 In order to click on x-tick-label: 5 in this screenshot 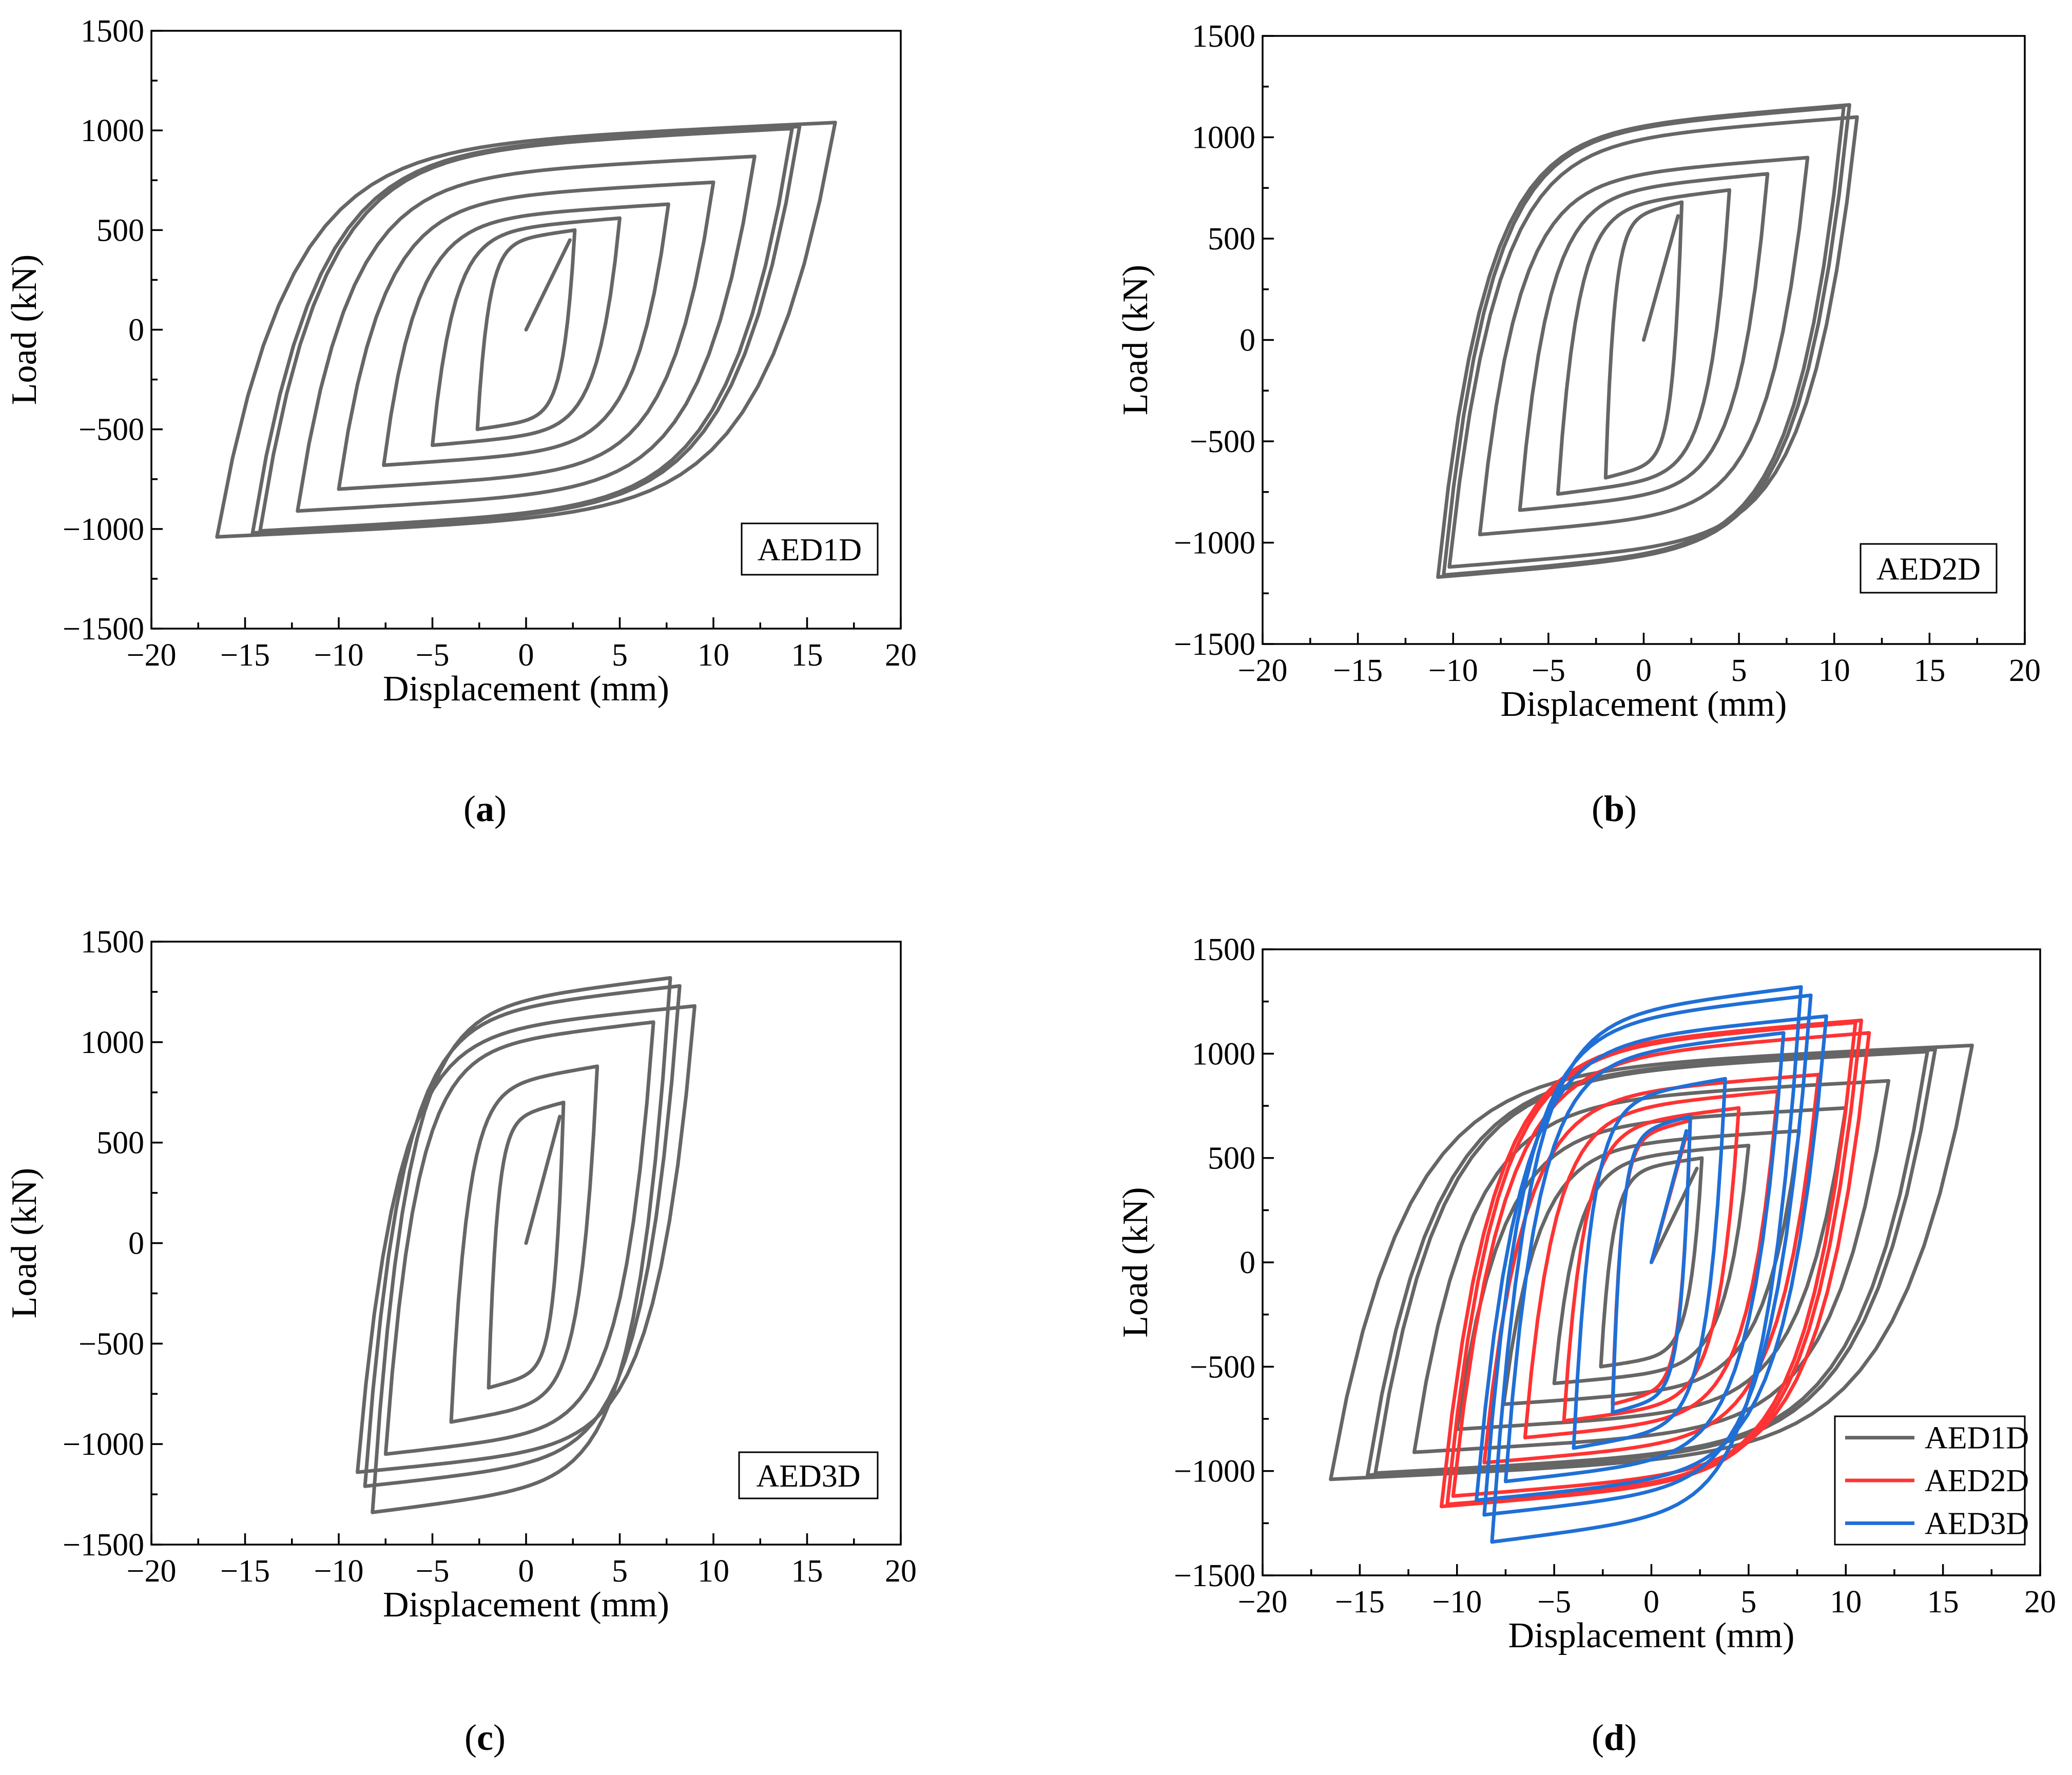, I will do `click(1739, 670)`.